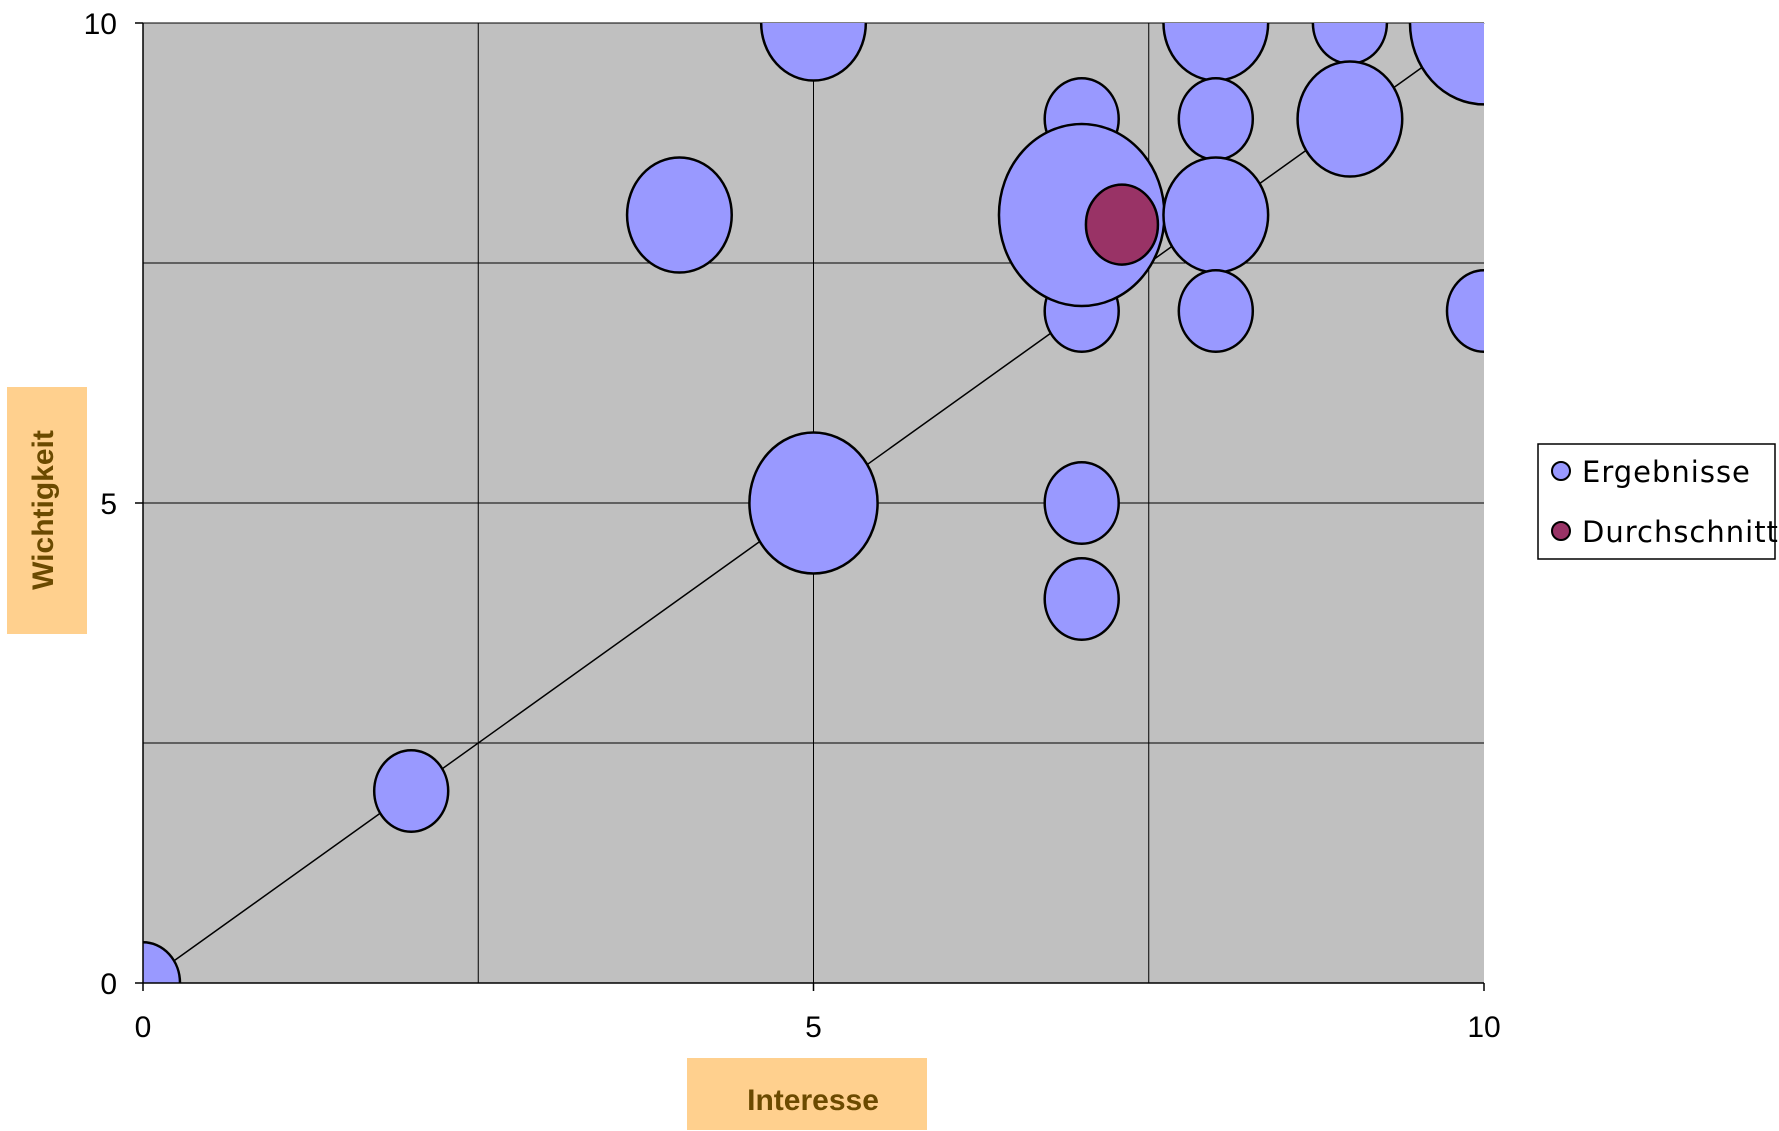 The width and height of the screenshot is (1779, 1131). I want to click on legend-marker-ergebnisse, so click(1561, 471).